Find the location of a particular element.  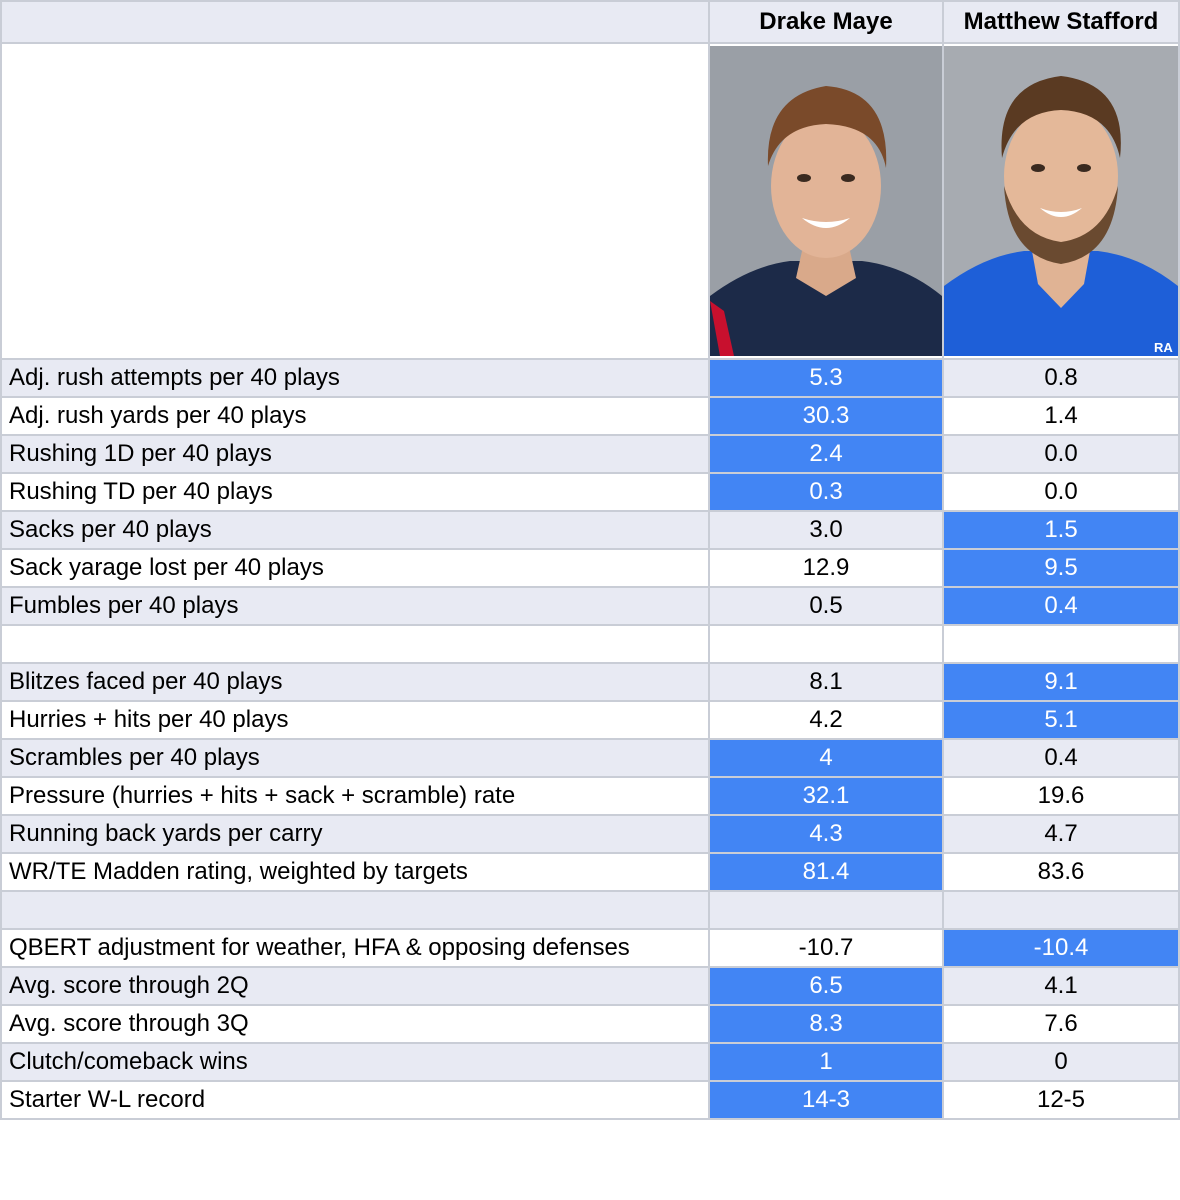

value-cell-player1: 4.3 is located at coordinates (826, 834).